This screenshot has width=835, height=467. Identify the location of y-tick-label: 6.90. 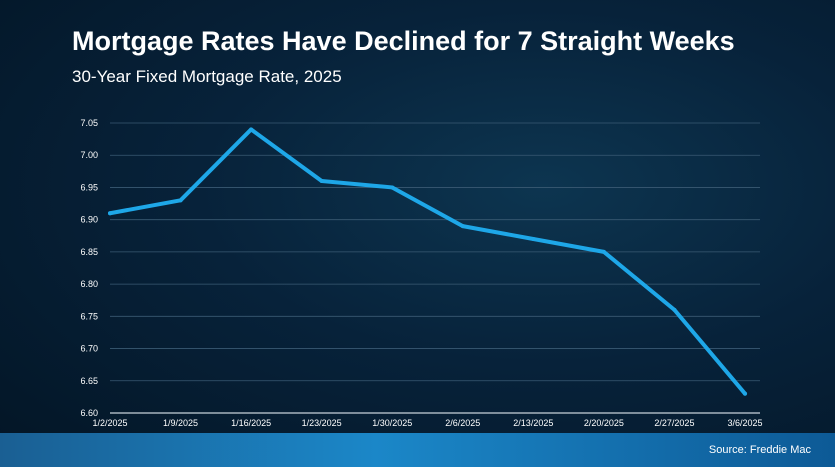
(89, 220).